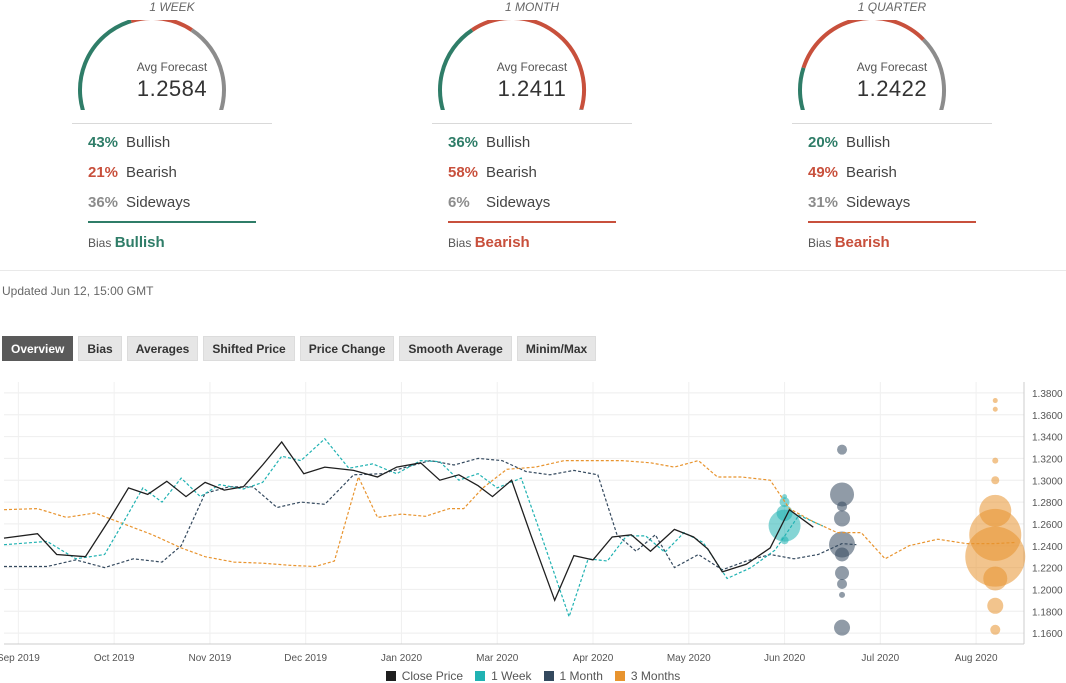  I want to click on bearish-pct: 49%, so click(823, 172).